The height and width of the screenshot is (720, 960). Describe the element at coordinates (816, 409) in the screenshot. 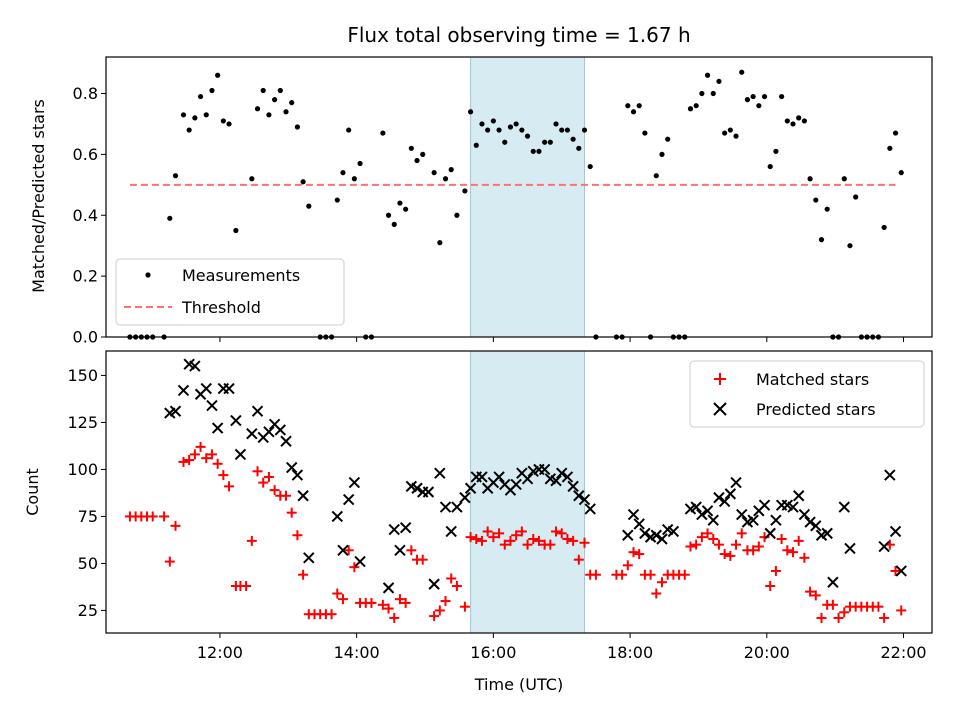

I see `legend-predicted-label: Predicted stars` at that location.